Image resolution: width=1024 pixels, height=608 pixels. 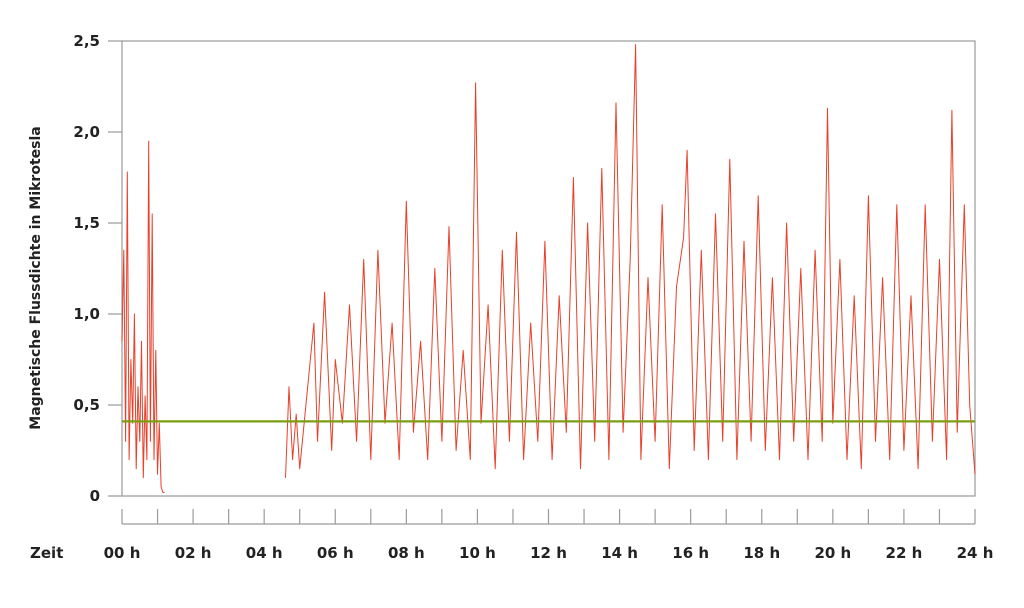 I want to click on y-tick-label-1: 0,5, so click(x=86, y=405).